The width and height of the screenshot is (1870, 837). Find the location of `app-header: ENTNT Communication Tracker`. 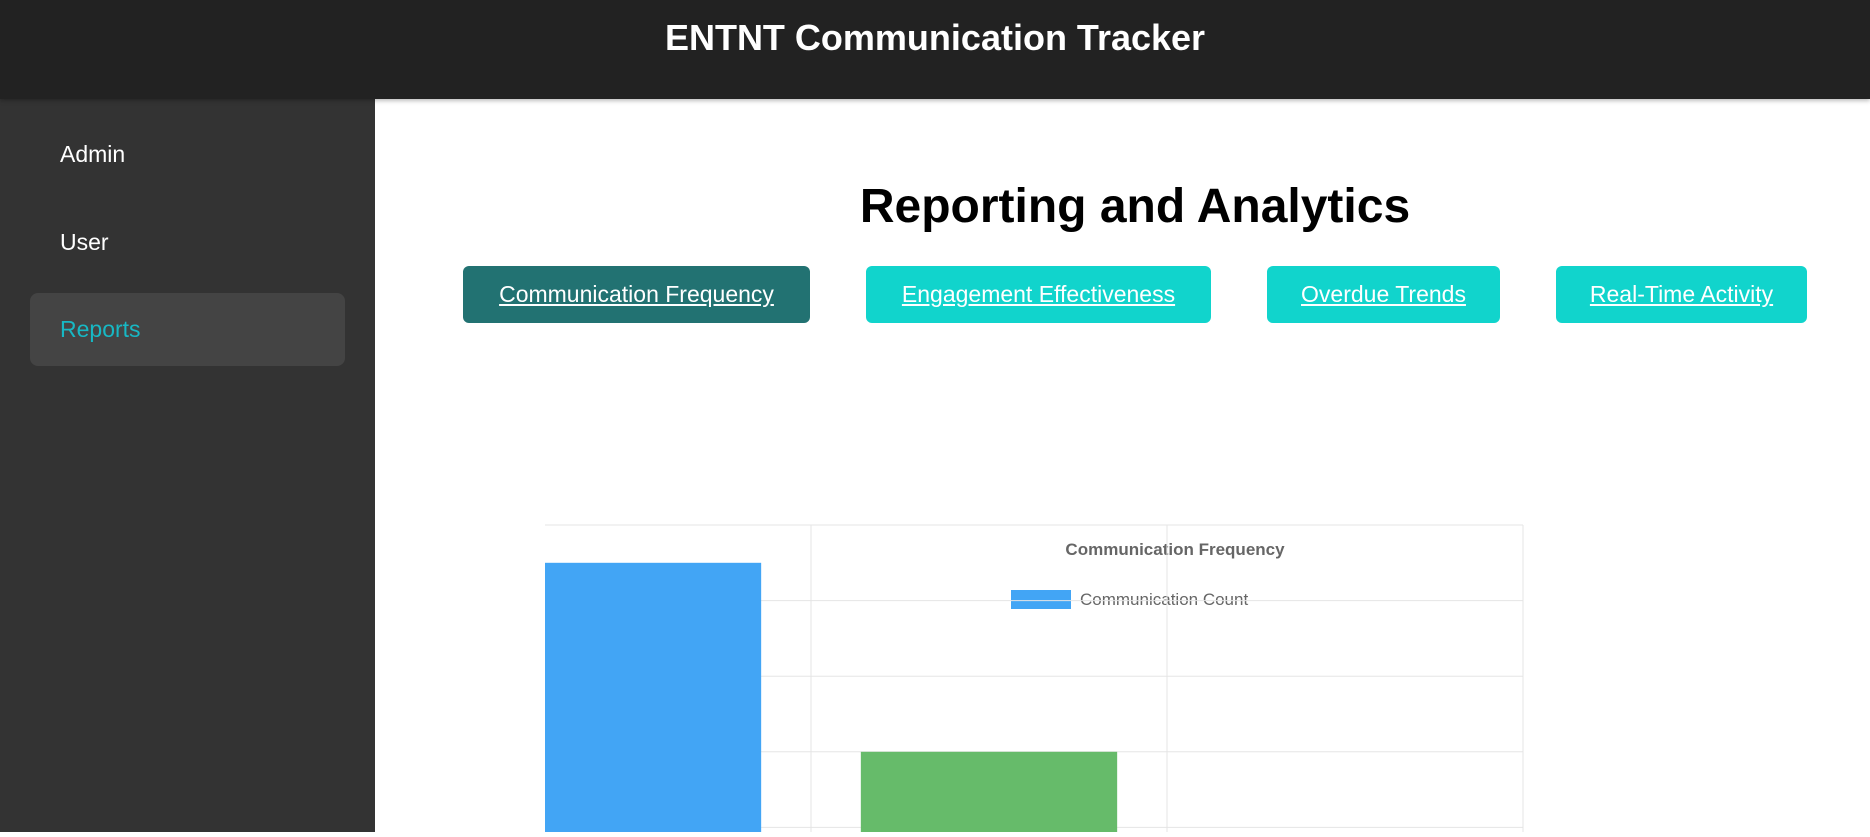

app-header: ENTNT Communication Tracker is located at coordinates (935, 49).